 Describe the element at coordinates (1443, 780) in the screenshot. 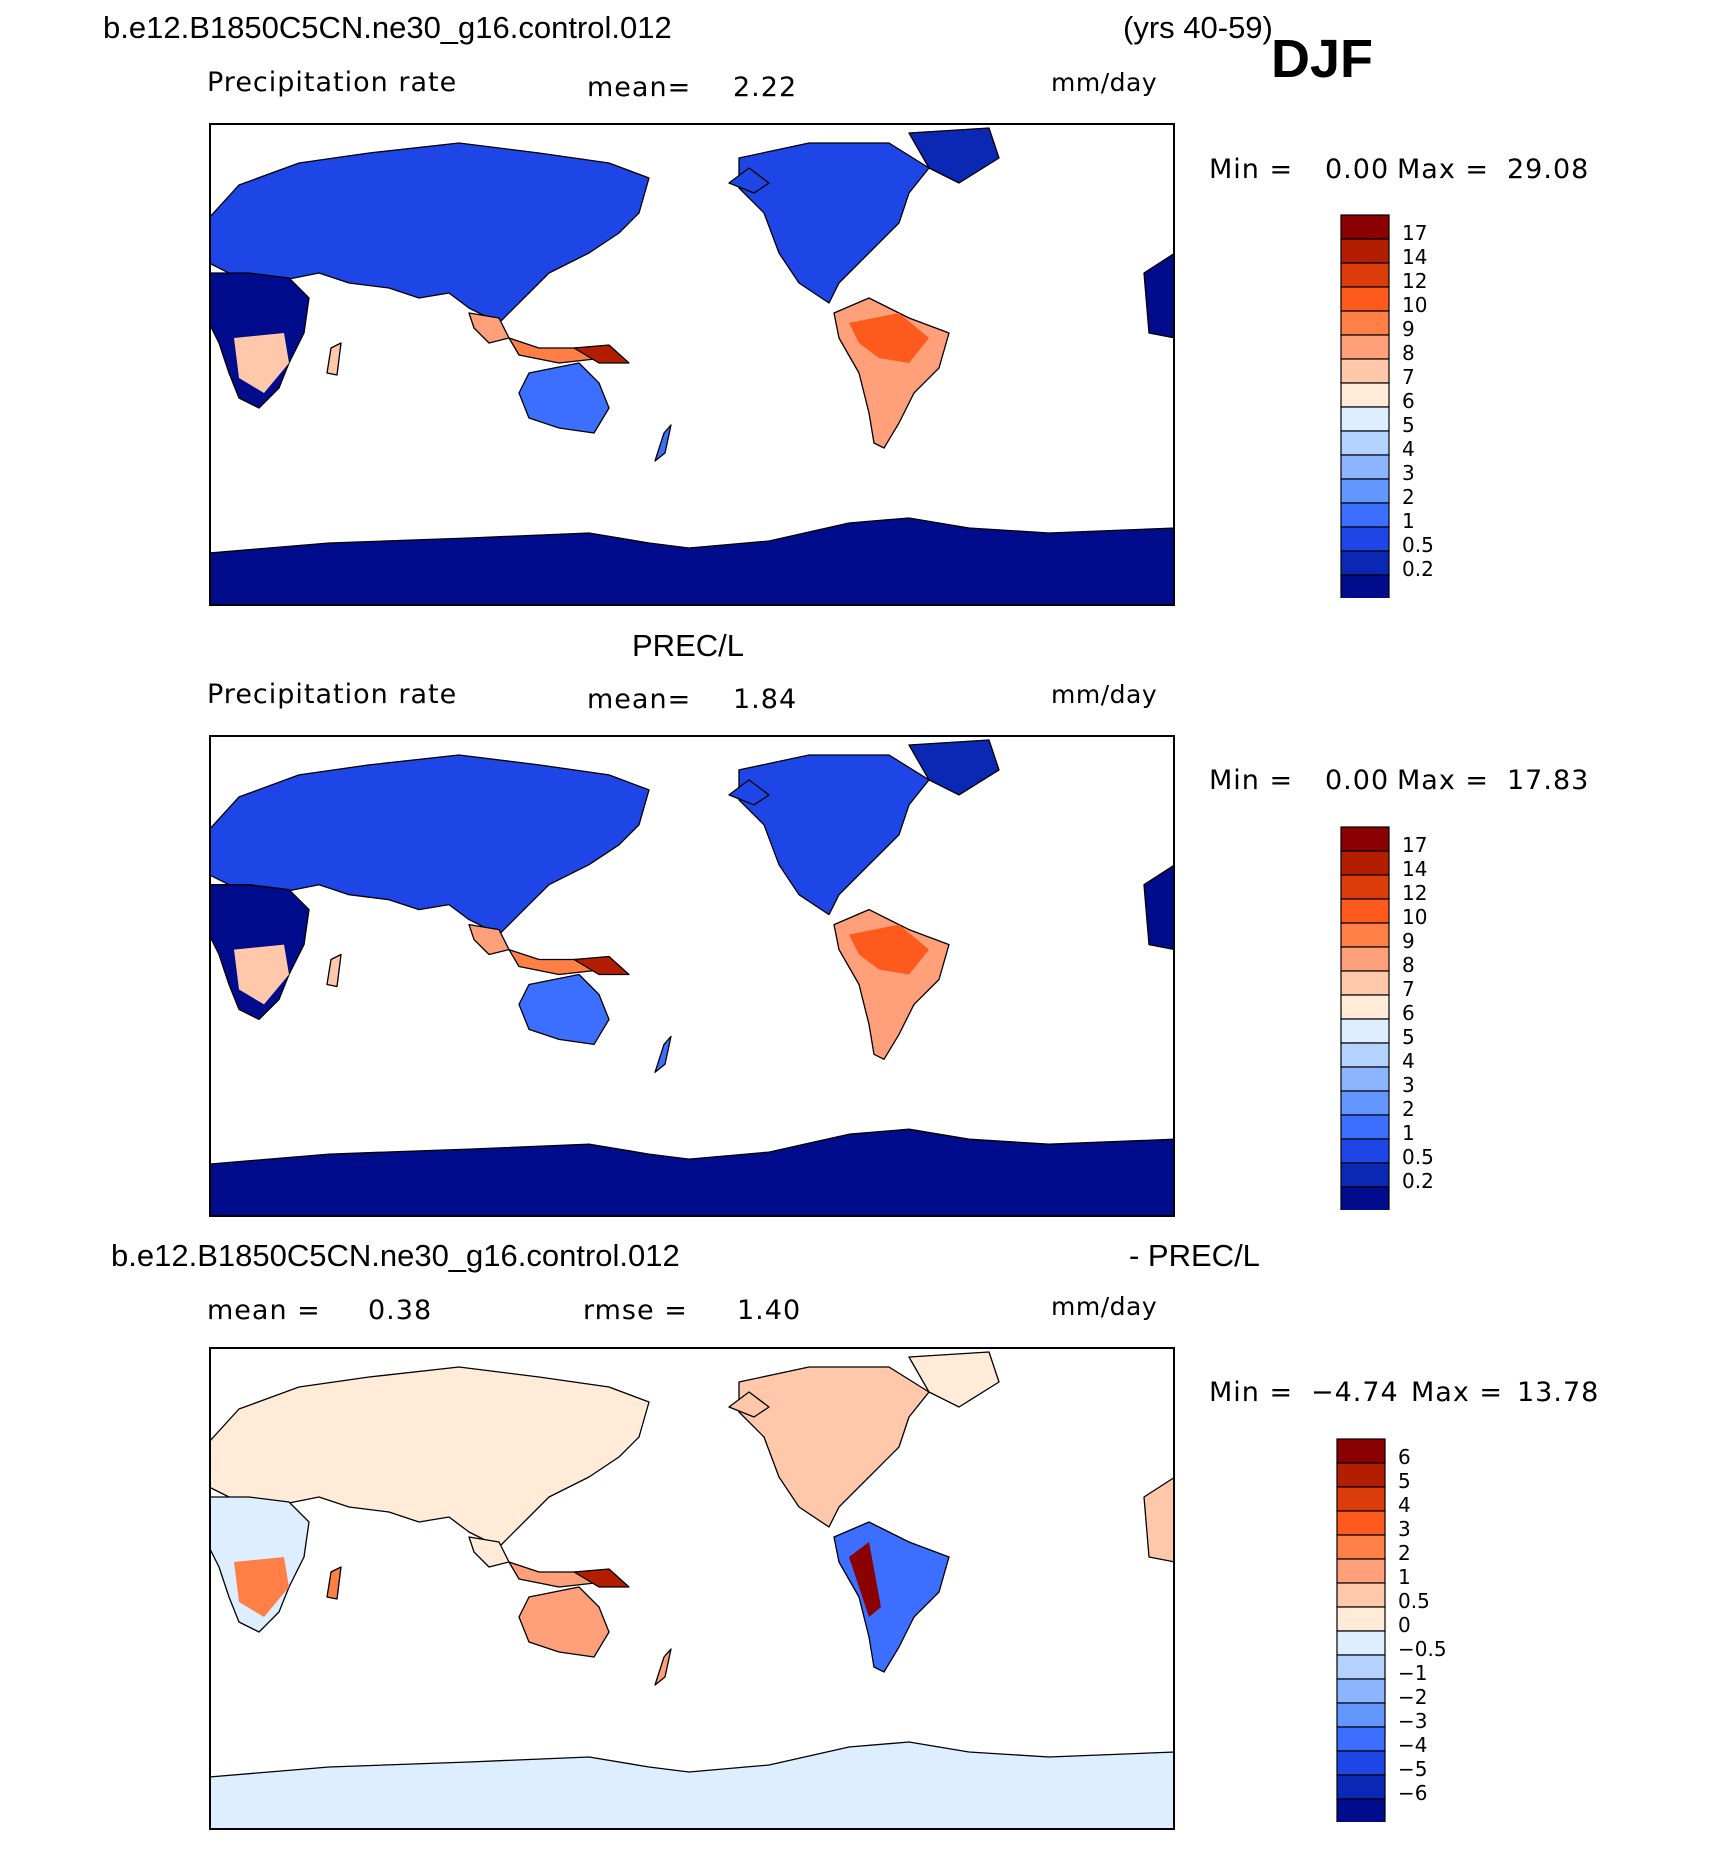

I see `panel2-max-label: Max =` at that location.